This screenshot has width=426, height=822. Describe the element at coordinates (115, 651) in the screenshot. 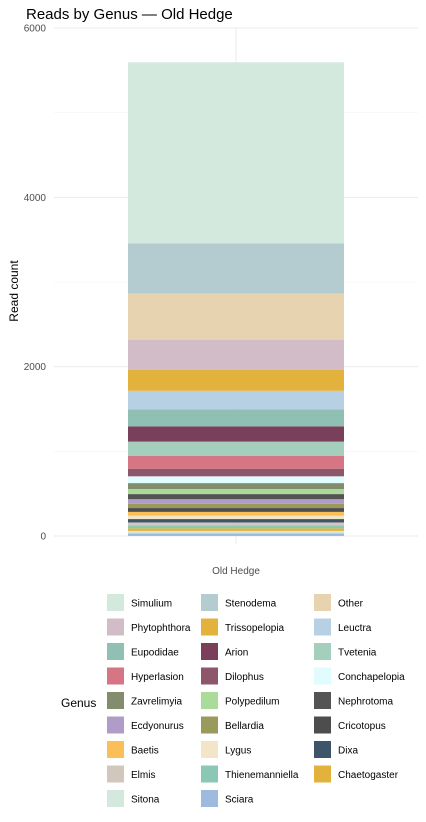

I see `legend-key-eupodidae` at that location.